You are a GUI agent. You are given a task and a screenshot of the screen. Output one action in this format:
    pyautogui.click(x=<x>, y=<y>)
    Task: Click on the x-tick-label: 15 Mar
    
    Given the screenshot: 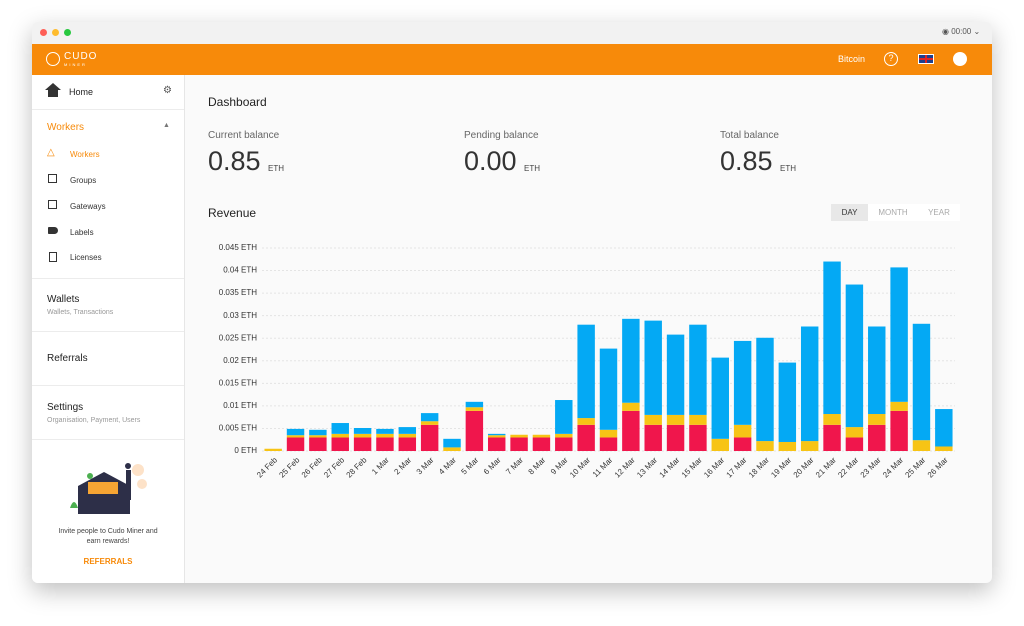 What is the action you would take?
    pyautogui.click(x=692, y=467)
    